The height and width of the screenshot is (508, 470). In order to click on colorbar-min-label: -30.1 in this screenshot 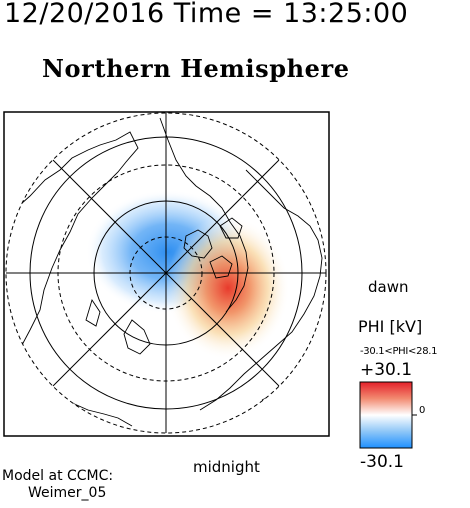, I will do `click(382, 462)`.